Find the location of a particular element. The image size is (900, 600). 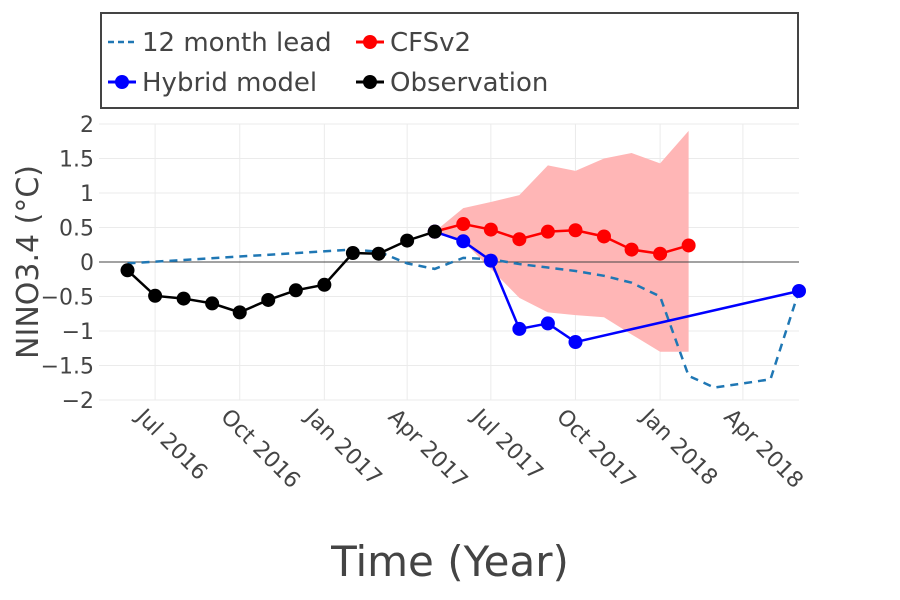

y-tick-label-5: −0.5 is located at coordinates (67, 298).